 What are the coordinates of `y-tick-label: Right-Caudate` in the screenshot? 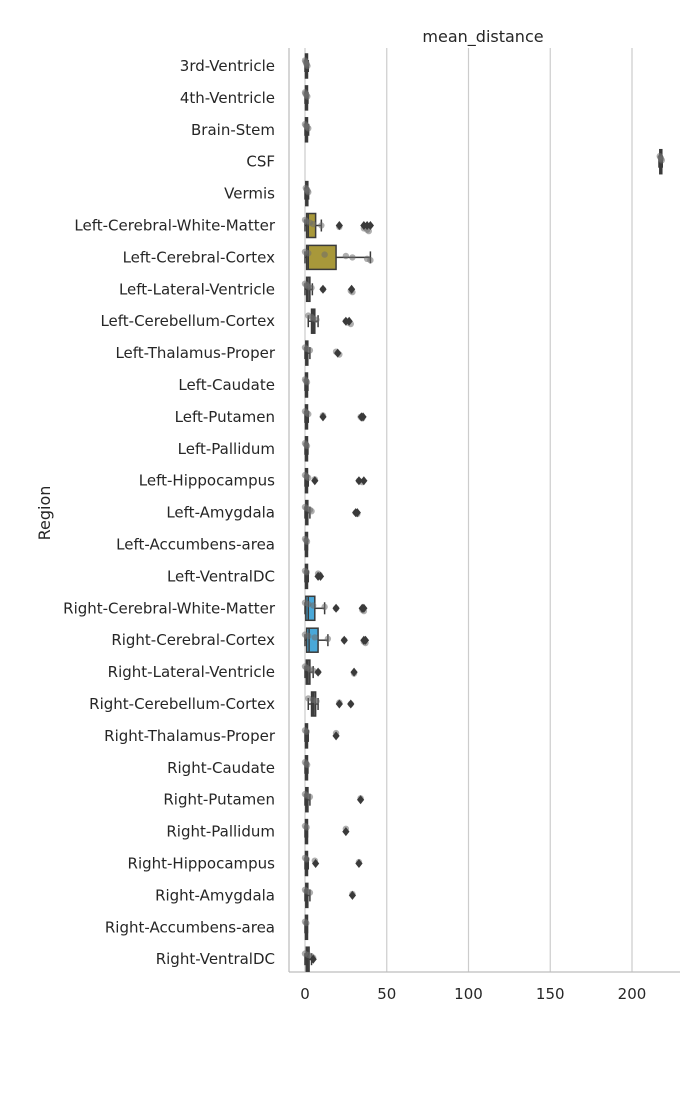 It's located at (221, 768).